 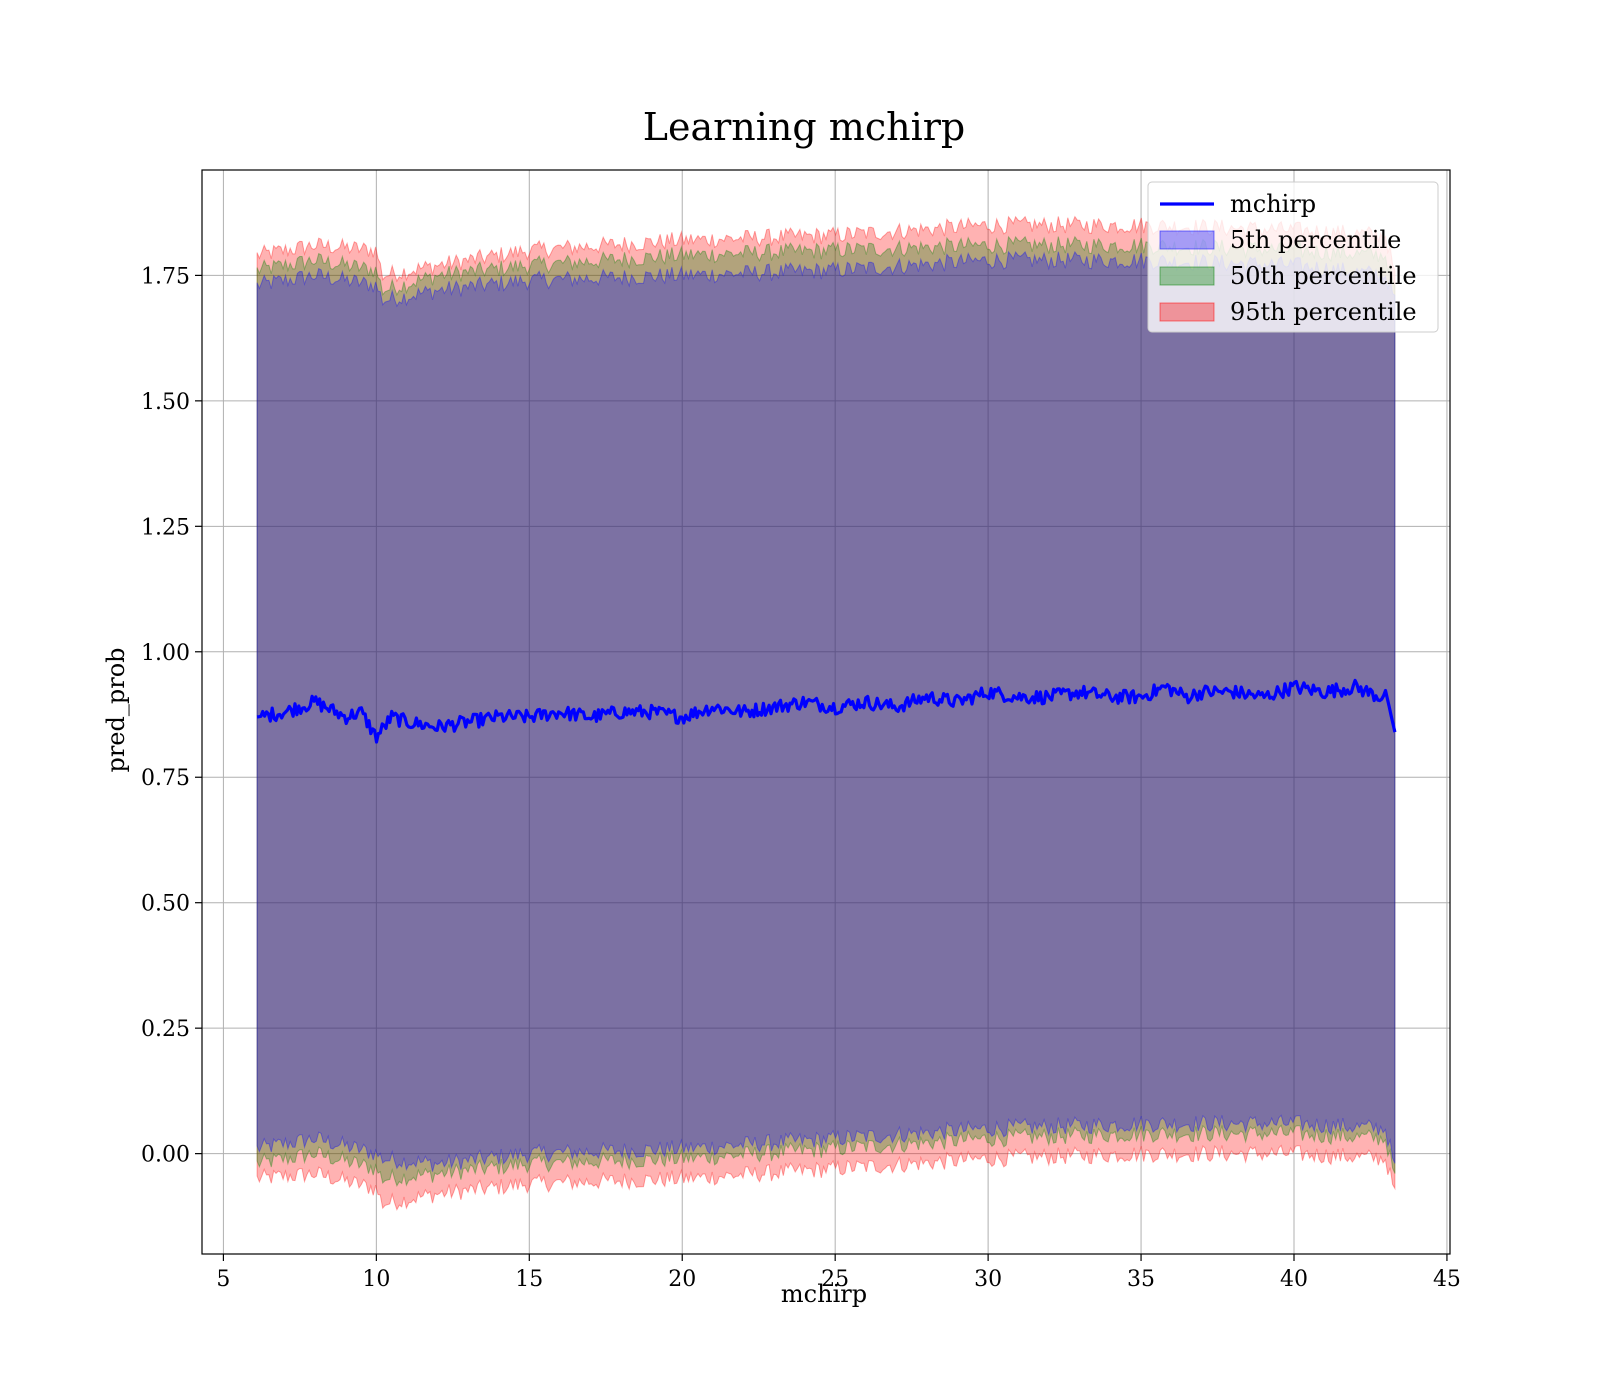 What do you see at coordinates (165, 402) in the screenshot?
I see `y-tick-label: 1.50` at bounding box center [165, 402].